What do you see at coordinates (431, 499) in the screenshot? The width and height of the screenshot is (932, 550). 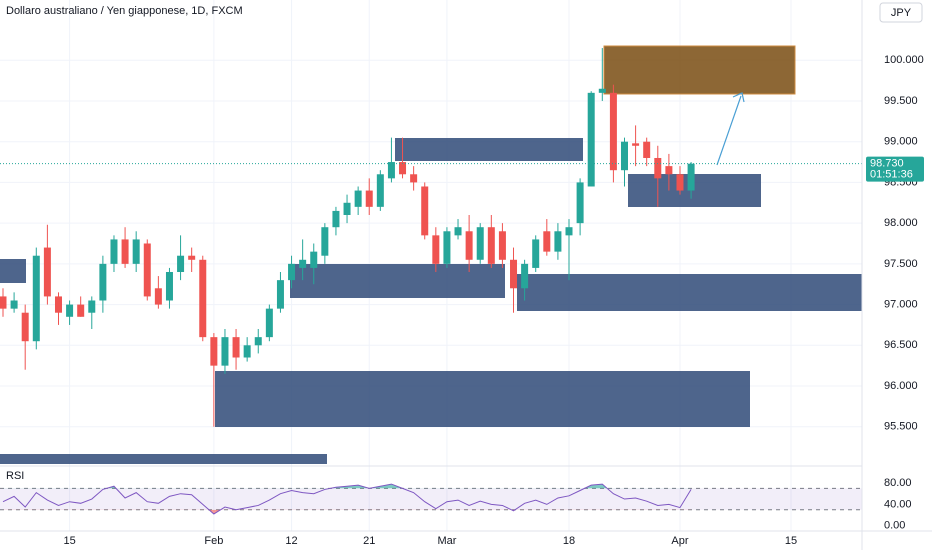 I see `rsi-band` at bounding box center [431, 499].